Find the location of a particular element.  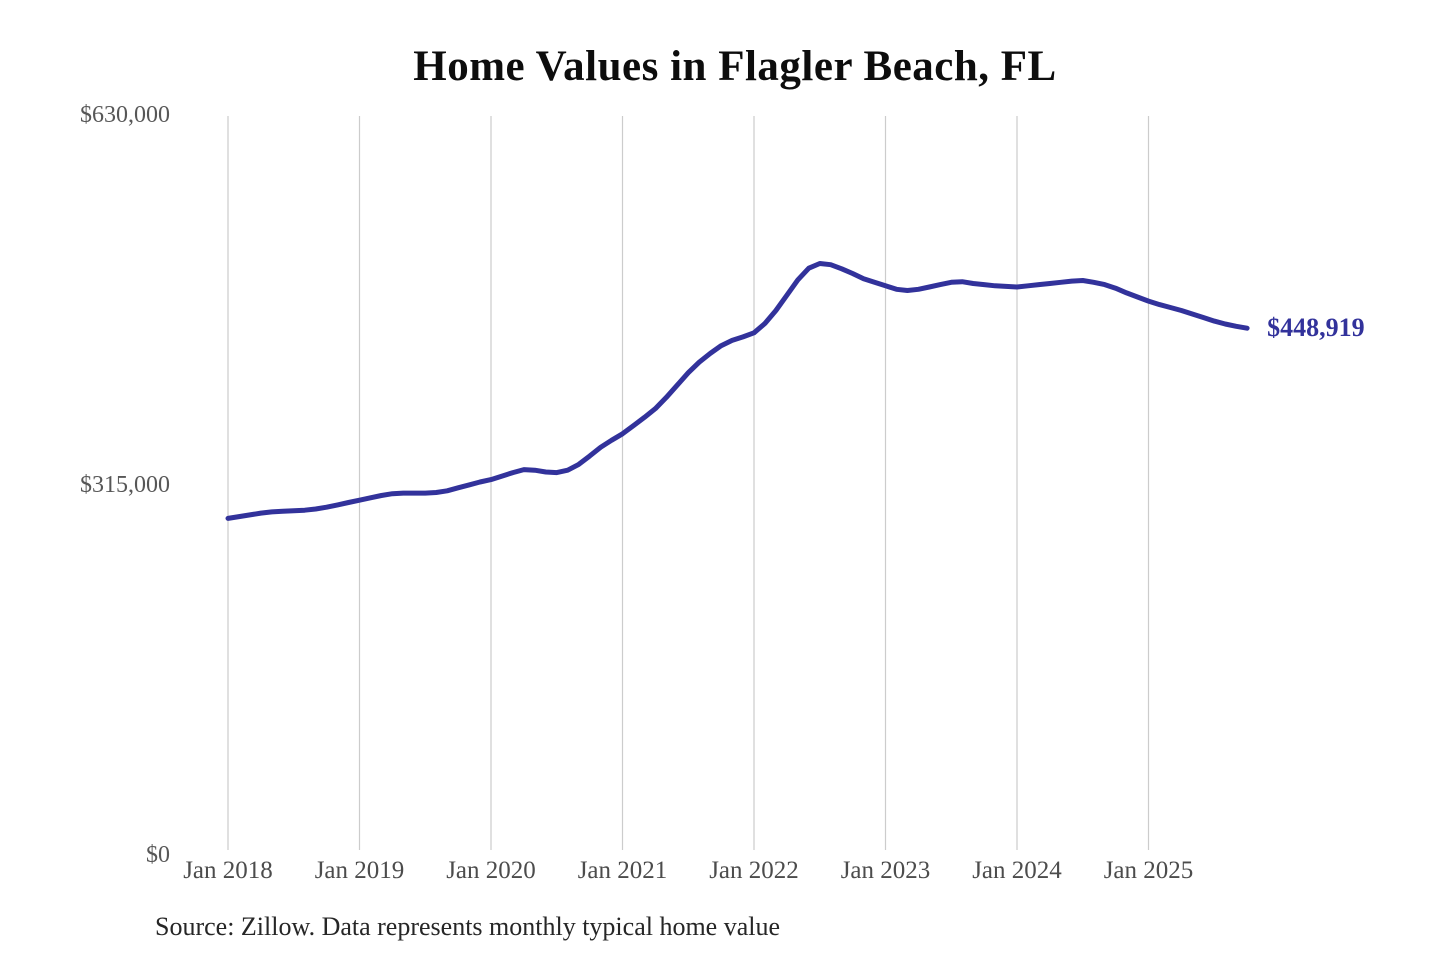

x-axis-label-2025: Jan 2025 is located at coordinates (1148, 870).